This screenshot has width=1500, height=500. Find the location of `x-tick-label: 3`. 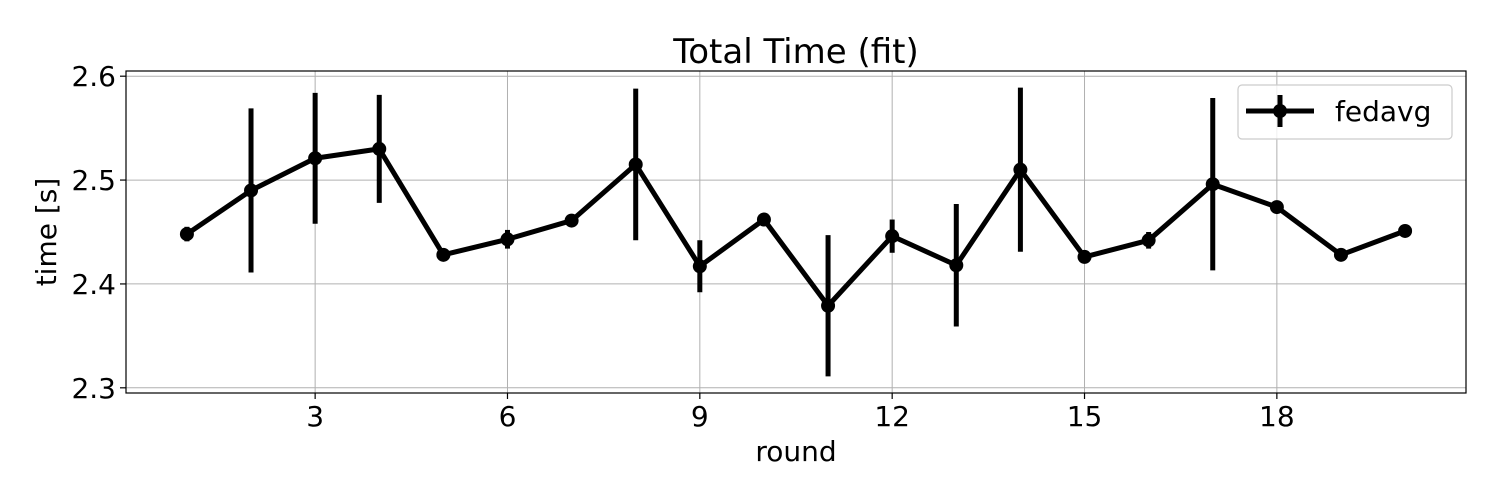

x-tick-label: 3 is located at coordinates (315, 416).